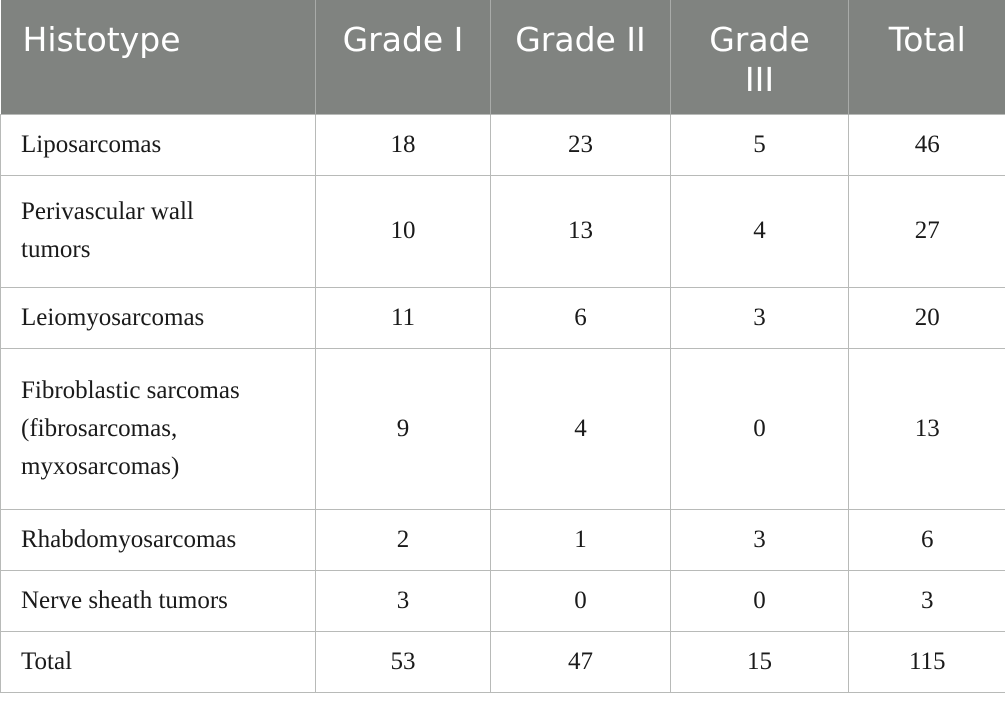  I want to click on total-cell: 6, so click(926, 539).